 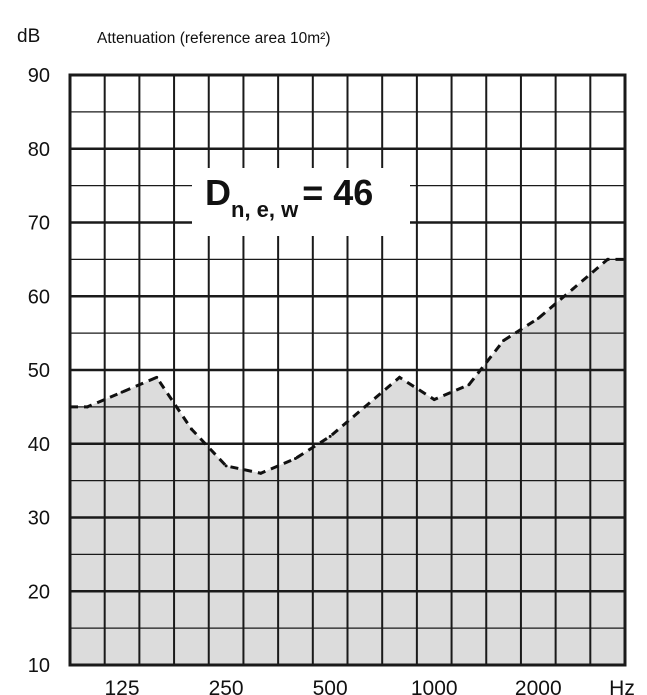 I want to click on y-tick-label: 70, so click(x=39, y=224).